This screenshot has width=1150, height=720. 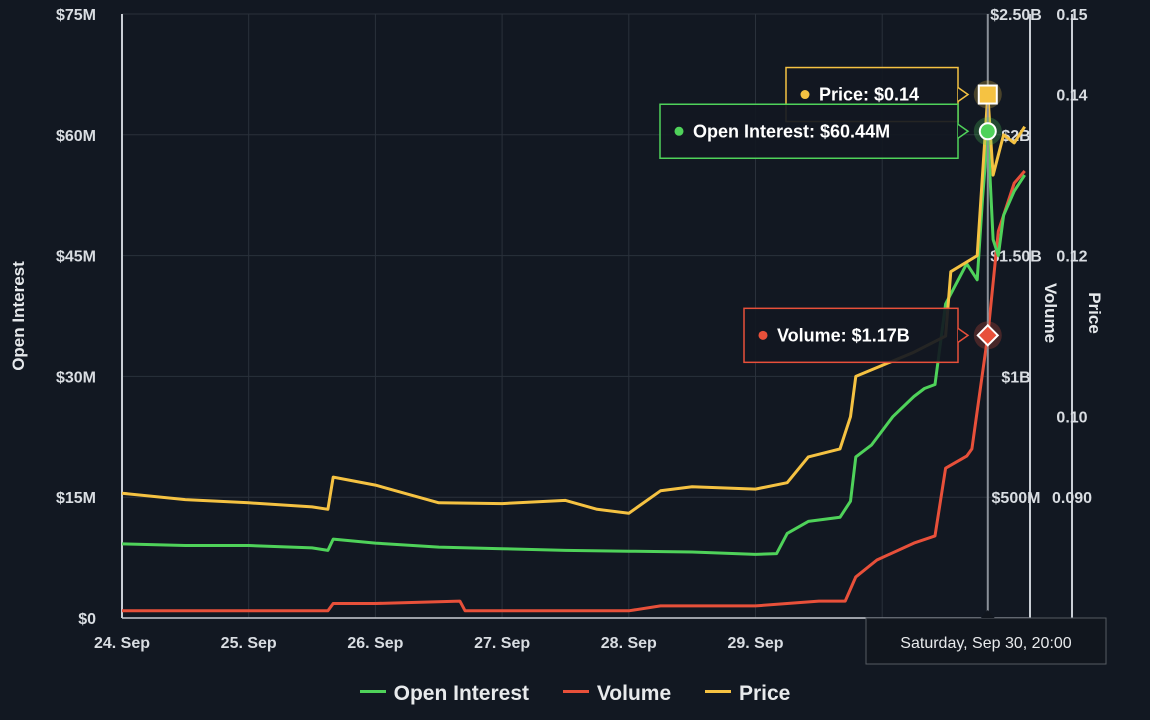 What do you see at coordinates (1016, 15) in the screenshot?
I see `y-tick-label-volume: $2.50B` at bounding box center [1016, 15].